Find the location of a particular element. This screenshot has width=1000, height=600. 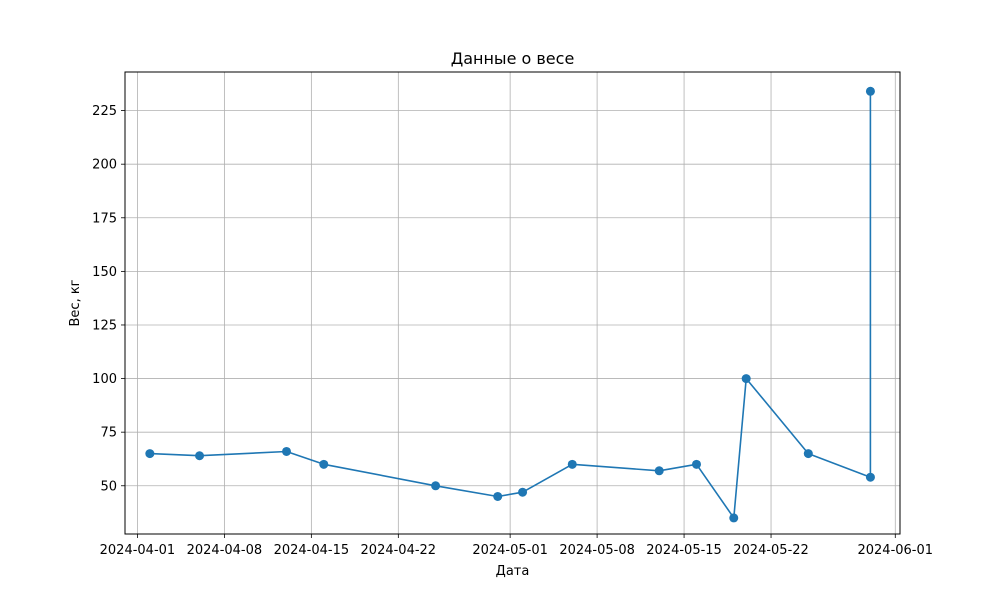

y-axis-ticks: 50 75 100 125 150 175 200 225 is located at coordinates (108, 299).